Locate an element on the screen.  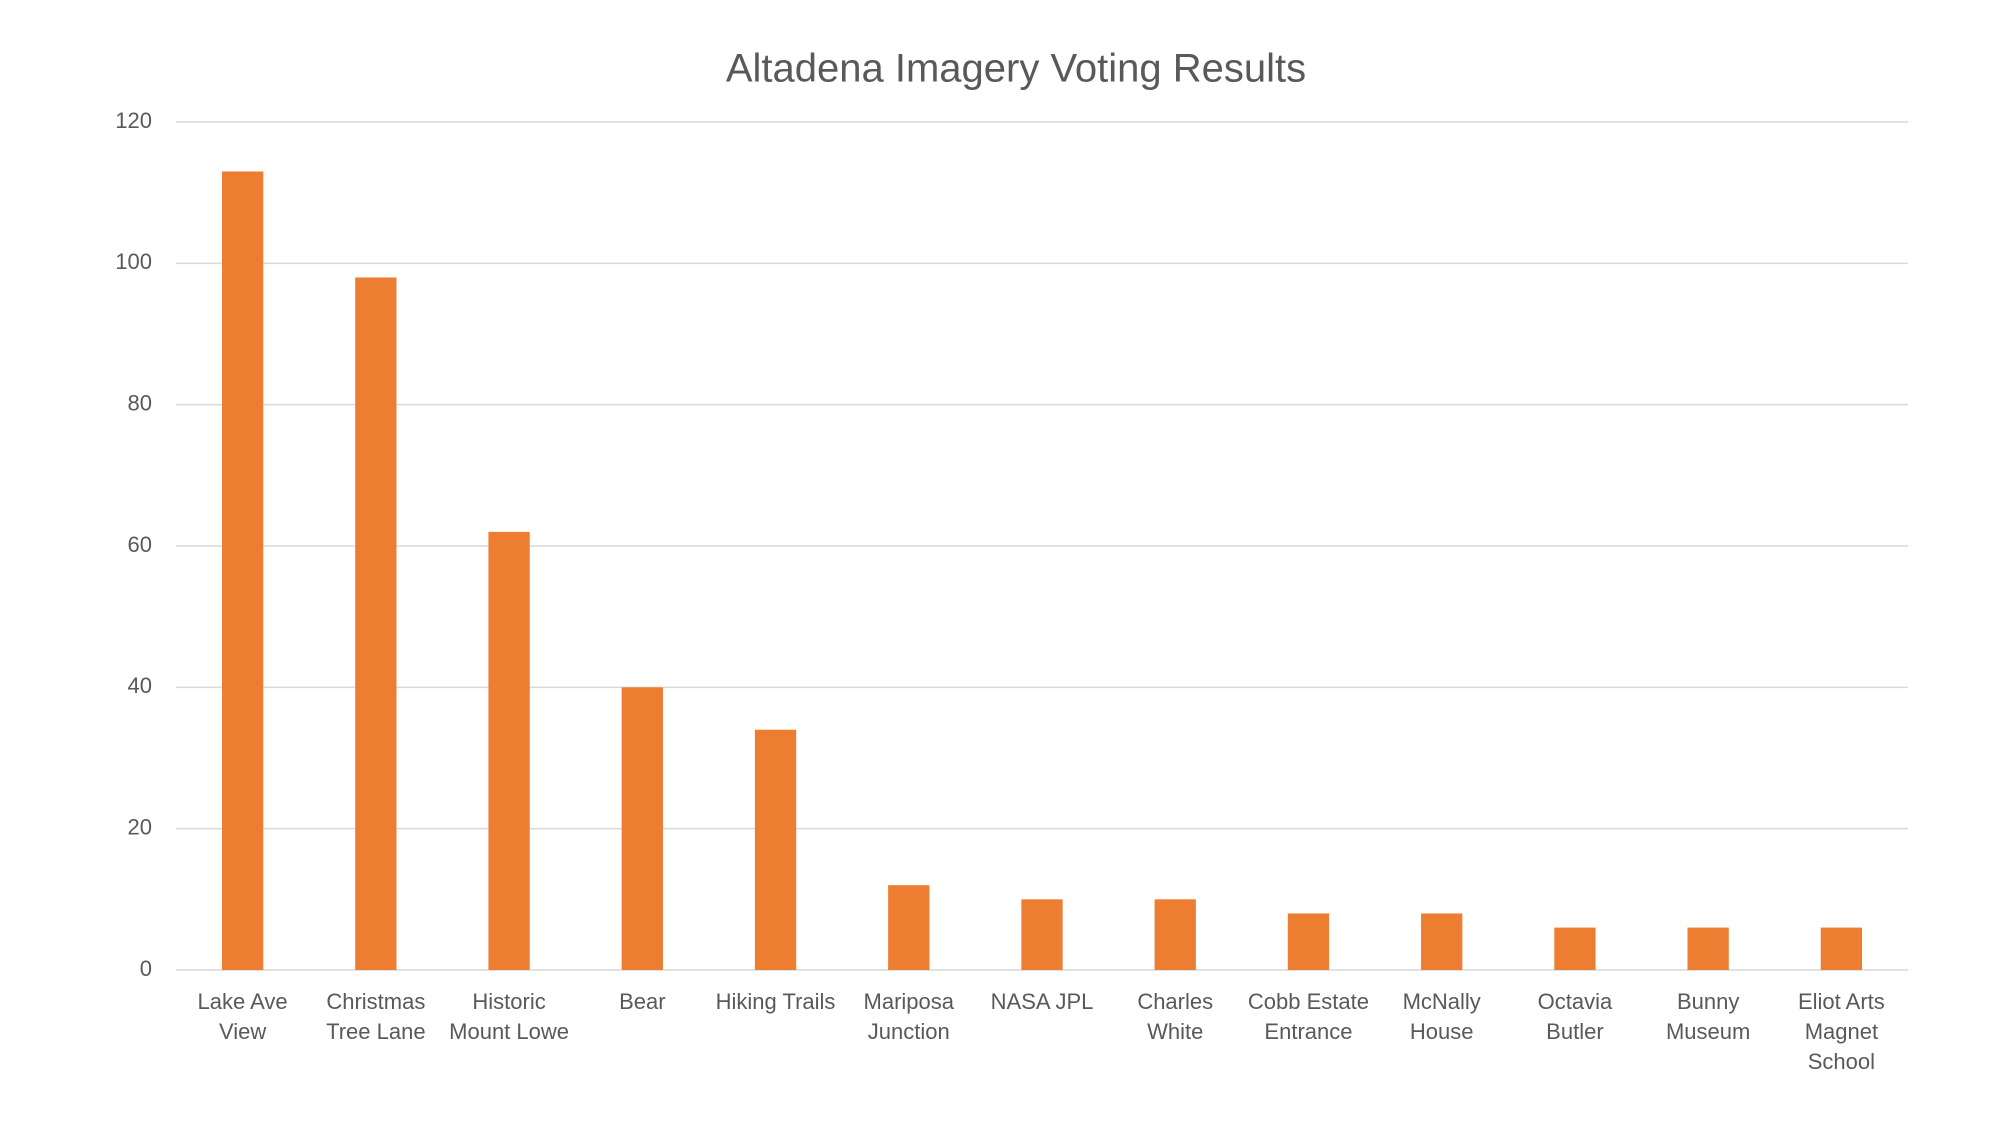
x-tick-label: Historic Mount Lowe is located at coordinates (509, 1016).